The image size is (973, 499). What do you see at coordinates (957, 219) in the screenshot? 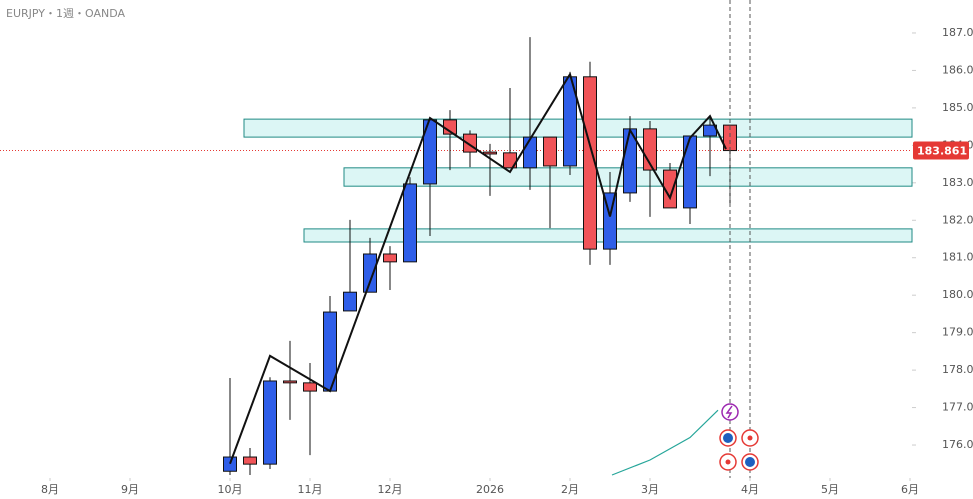
I see `y-tick-label: 182.000` at bounding box center [957, 219].